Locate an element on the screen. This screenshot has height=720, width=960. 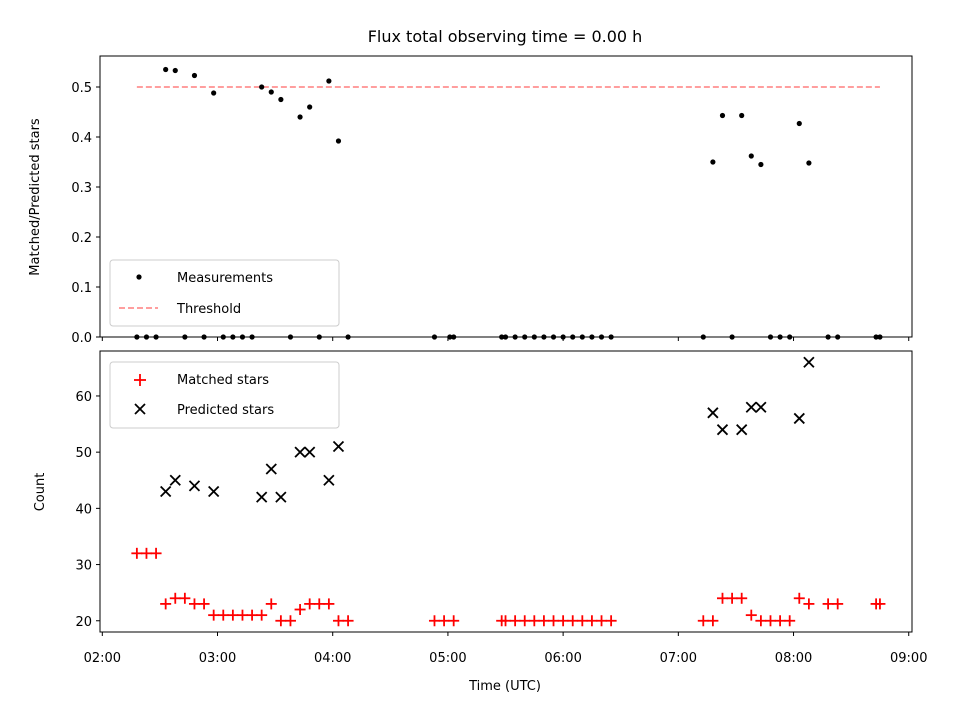
top-legend: Measurements Threshold is located at coordinates (224, 293).